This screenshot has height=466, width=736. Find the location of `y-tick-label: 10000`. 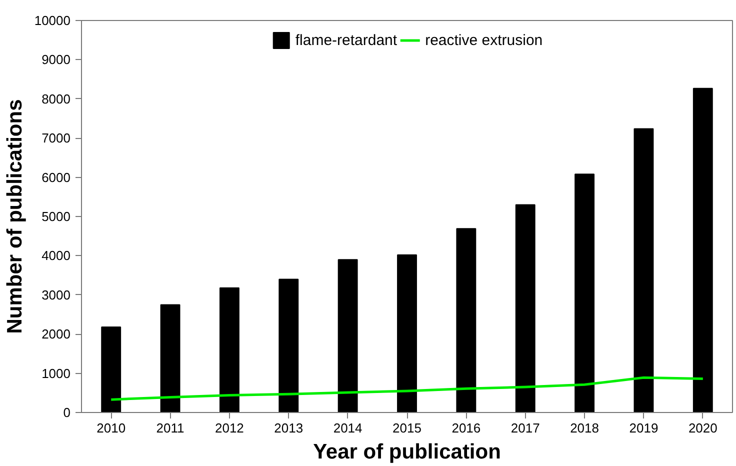

y-tick-label: 10000 is located at coordinates (52, 20).